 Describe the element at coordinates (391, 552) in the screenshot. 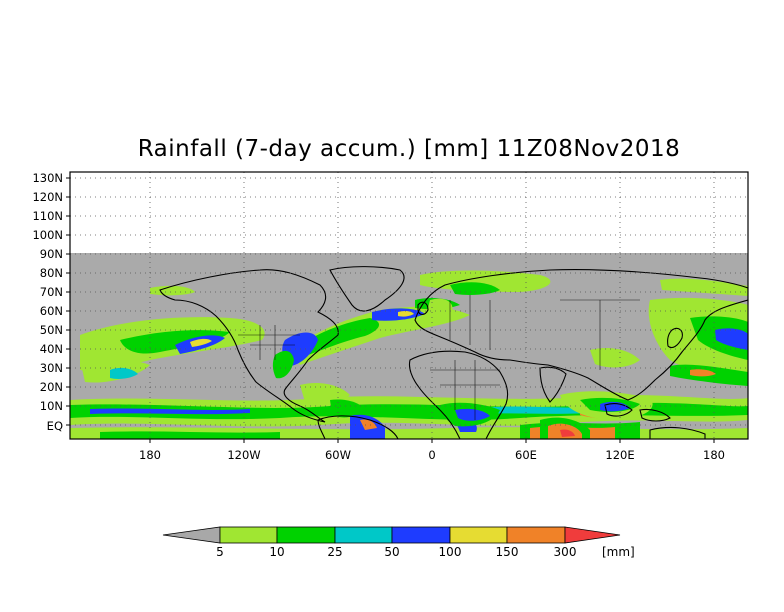

I see `colorbar-label-50: 50` at that location.